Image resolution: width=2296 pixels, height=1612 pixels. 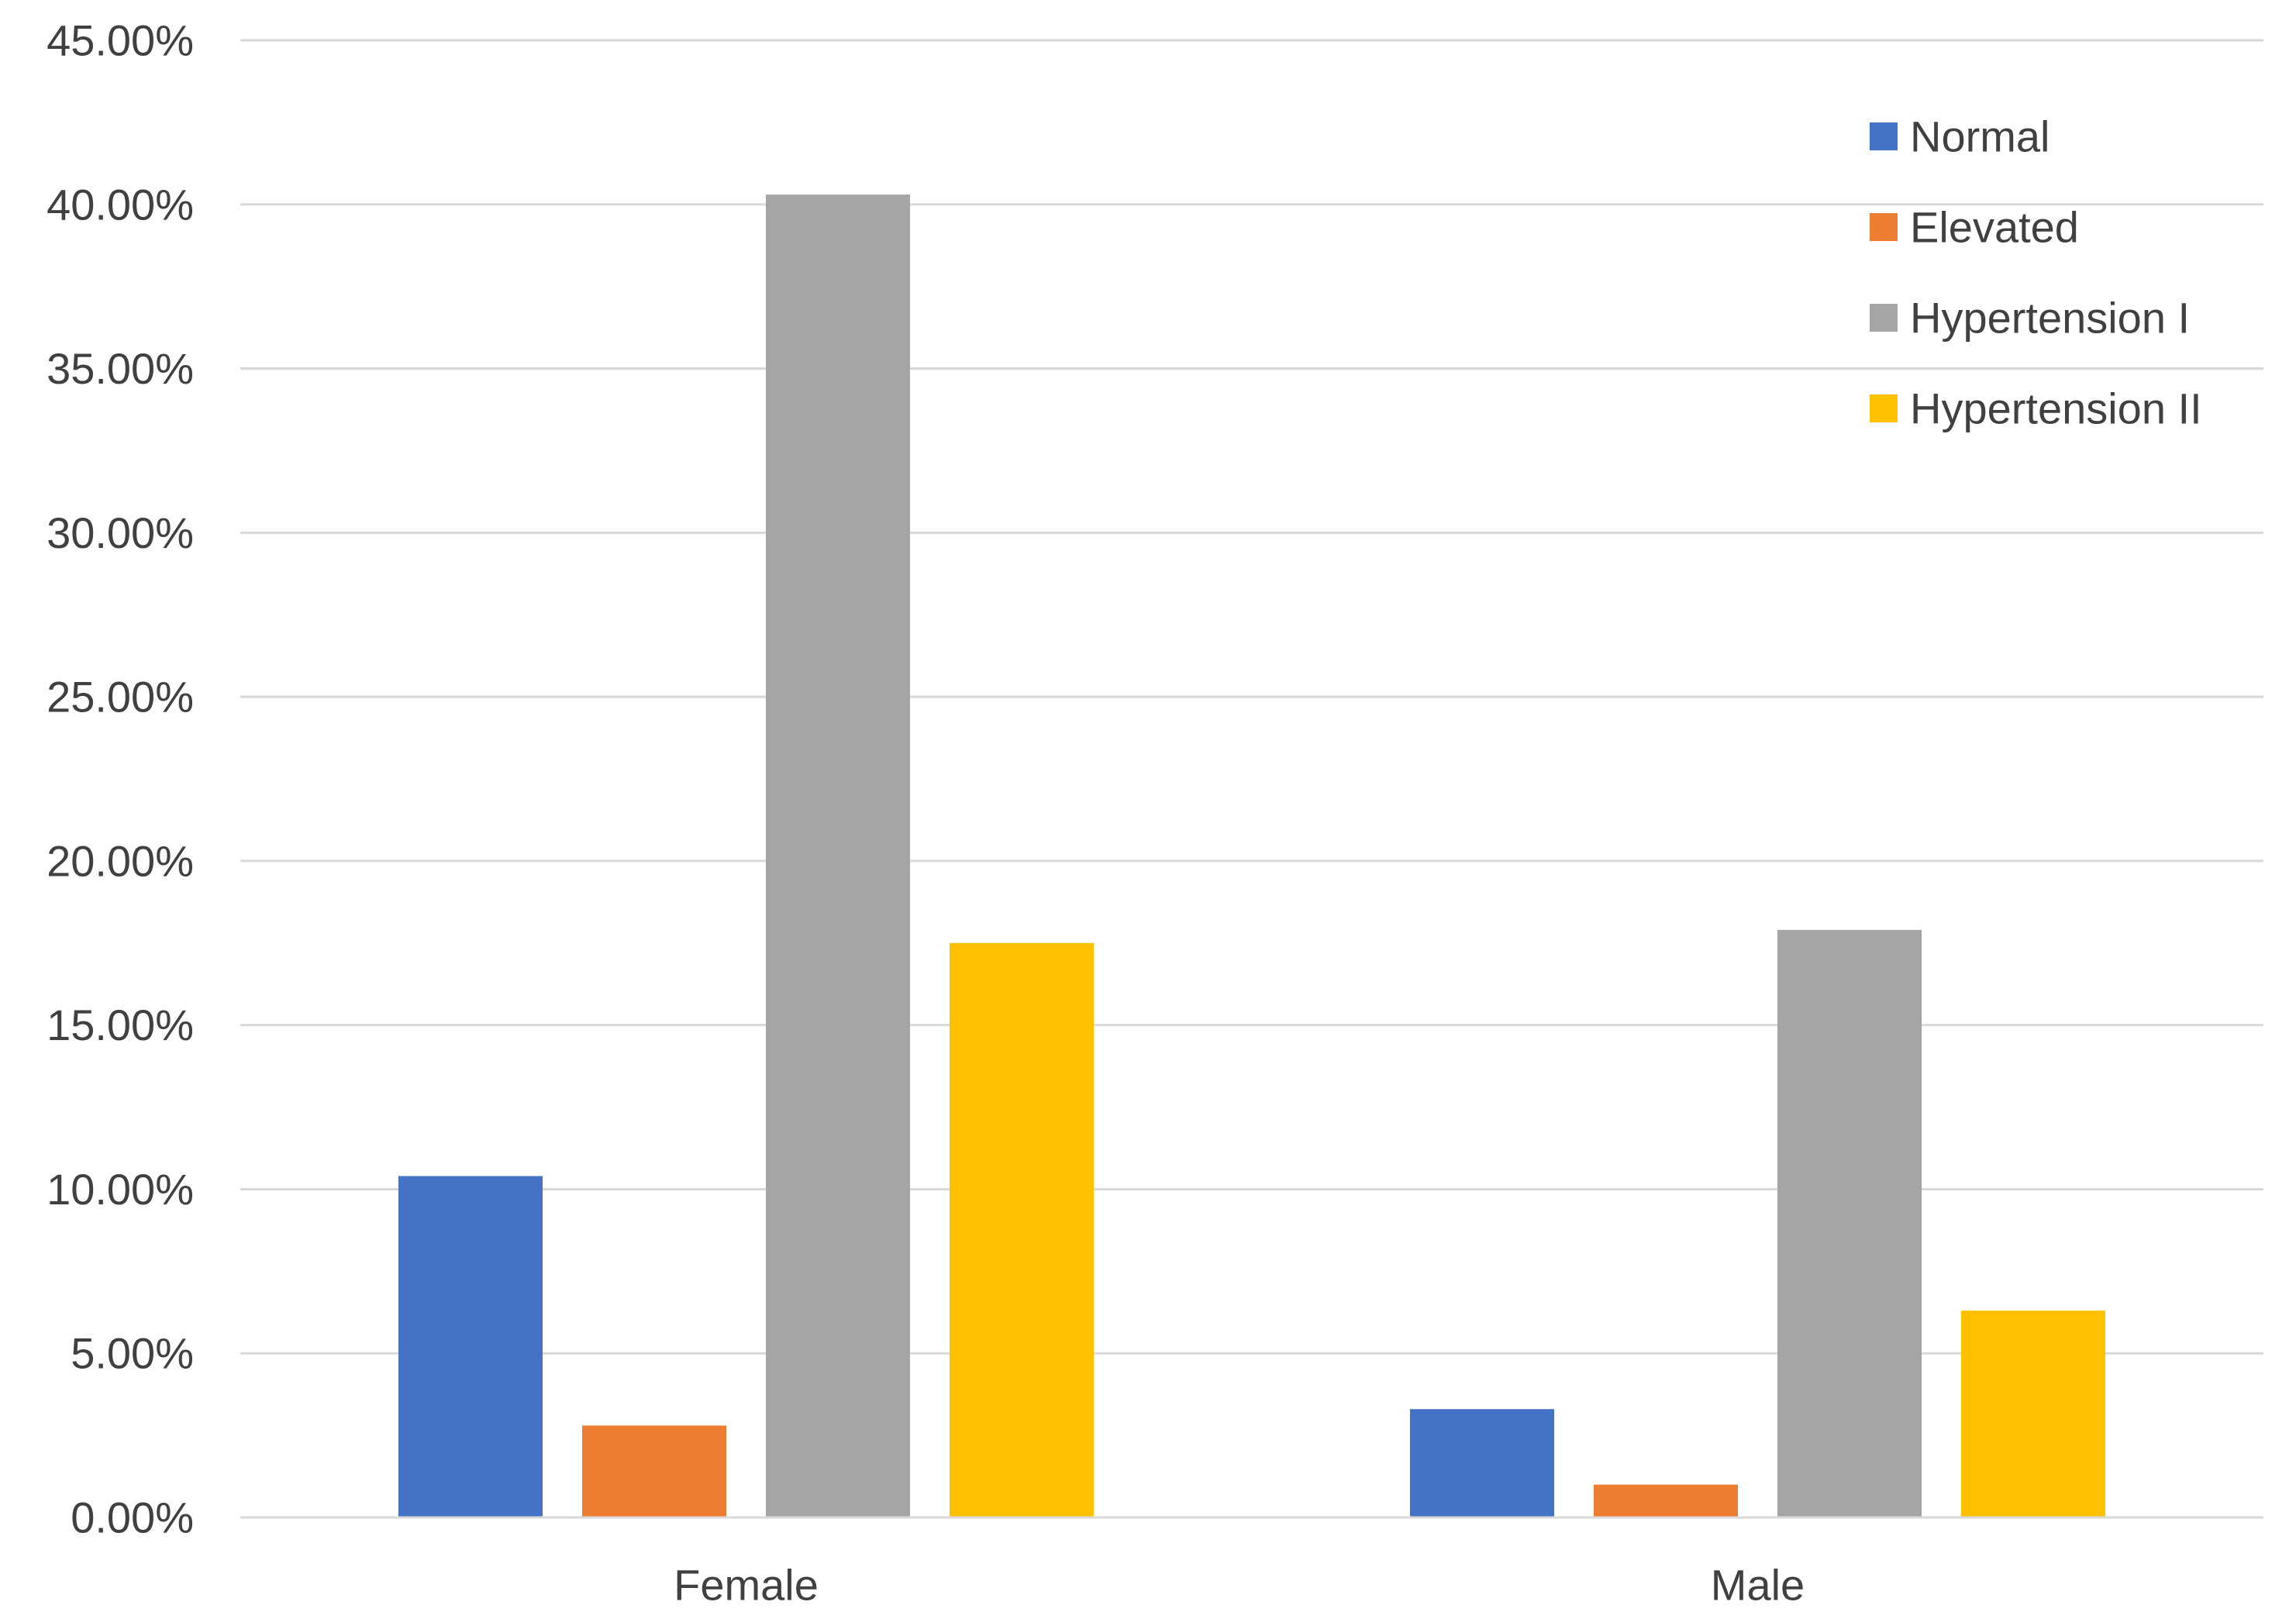 What do you see at coordinates (132, 1517) in the screenshot?
I see `y-tick-label: 0.00%` at bounding box center [132, 1517].